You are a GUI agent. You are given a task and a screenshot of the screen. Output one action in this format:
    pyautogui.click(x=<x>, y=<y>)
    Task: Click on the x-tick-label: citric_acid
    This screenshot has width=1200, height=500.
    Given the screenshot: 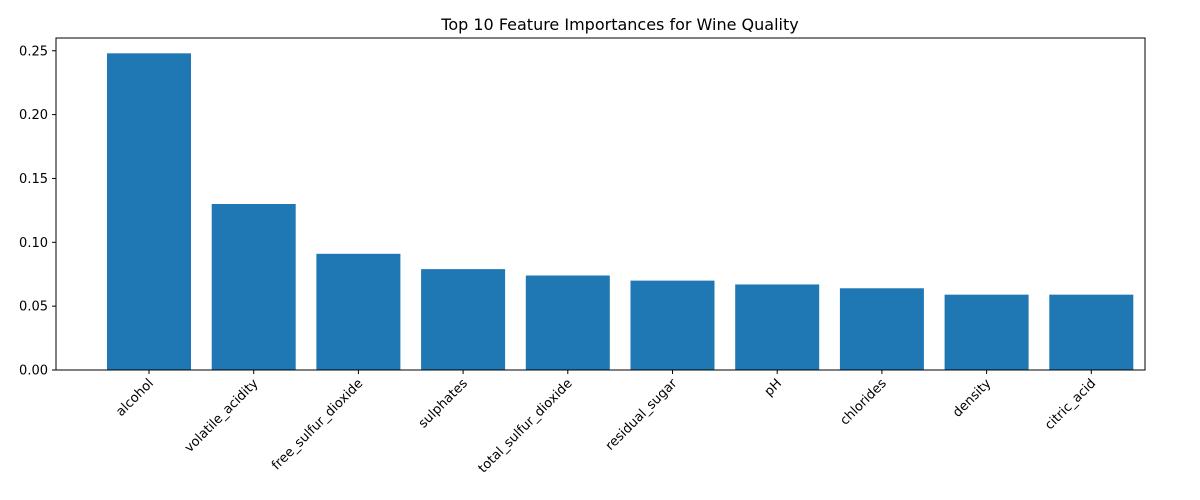 What is the action you would take?
    pyautogui.click(x=1070, y=404)
    